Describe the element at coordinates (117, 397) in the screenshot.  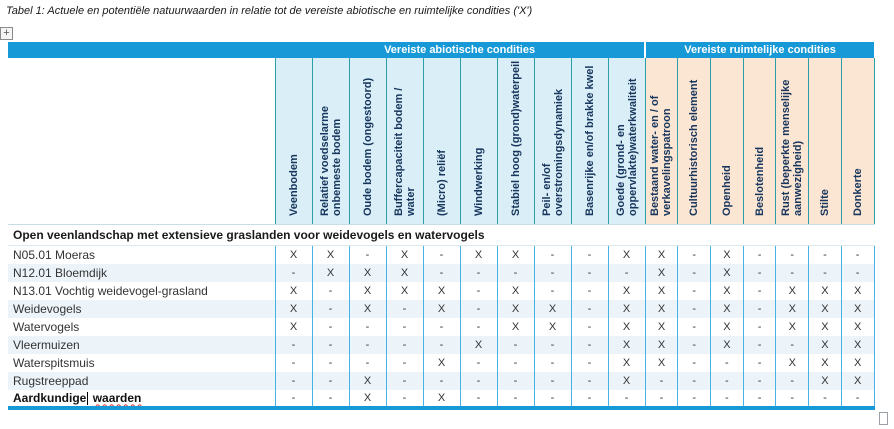
I see `spellcheck-word: waarden` at that location.